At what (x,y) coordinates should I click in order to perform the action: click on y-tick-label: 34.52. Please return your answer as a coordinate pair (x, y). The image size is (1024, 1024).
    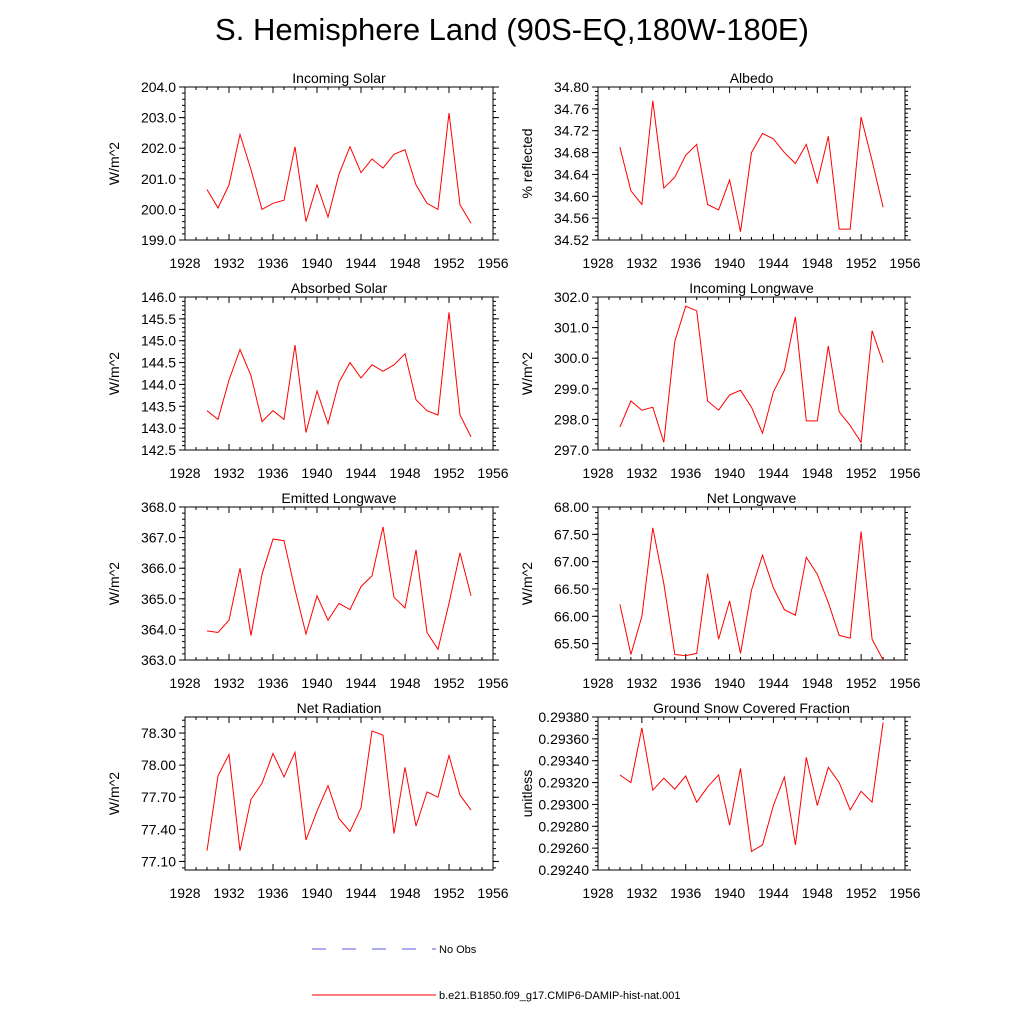
    Looking at the image, I should click on (571, 240).